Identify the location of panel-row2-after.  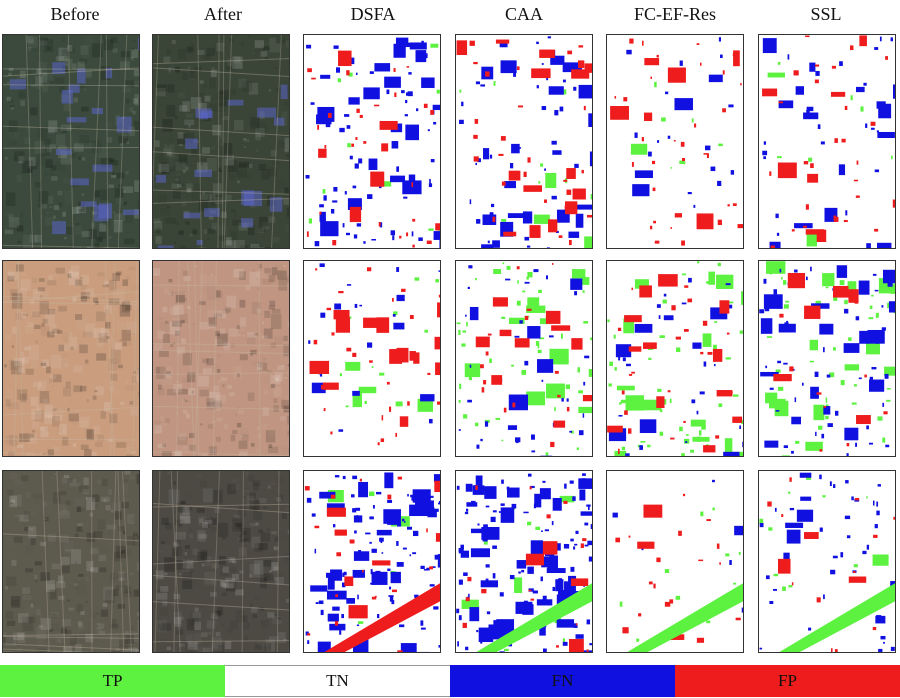
(221, 358).